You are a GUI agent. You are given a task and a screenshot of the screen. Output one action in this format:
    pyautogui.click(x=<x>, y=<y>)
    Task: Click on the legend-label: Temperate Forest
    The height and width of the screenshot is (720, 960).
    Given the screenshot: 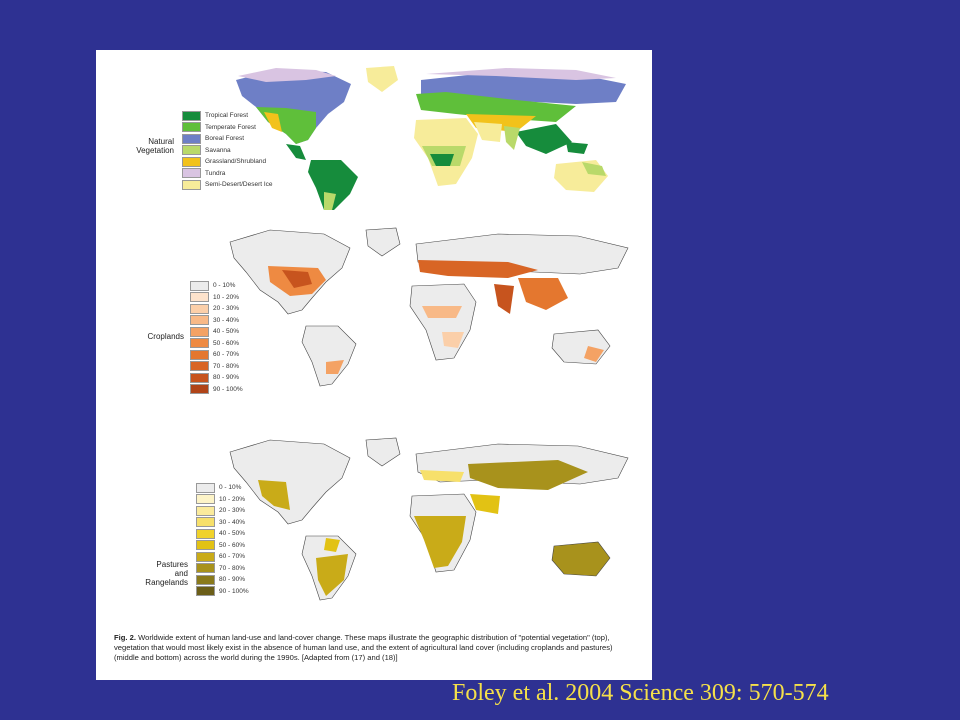 What is the action you would take?
    pyautogui.click(x=230, y=127)
    